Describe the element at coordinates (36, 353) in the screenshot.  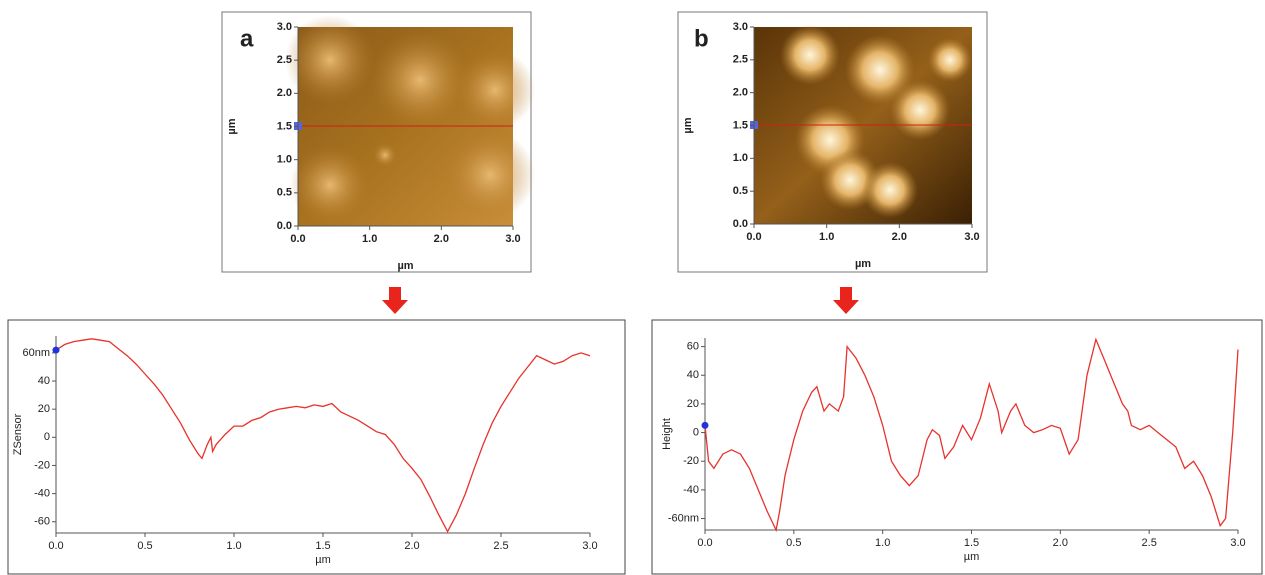
I see `y-tick-label: 60nm` at that location.